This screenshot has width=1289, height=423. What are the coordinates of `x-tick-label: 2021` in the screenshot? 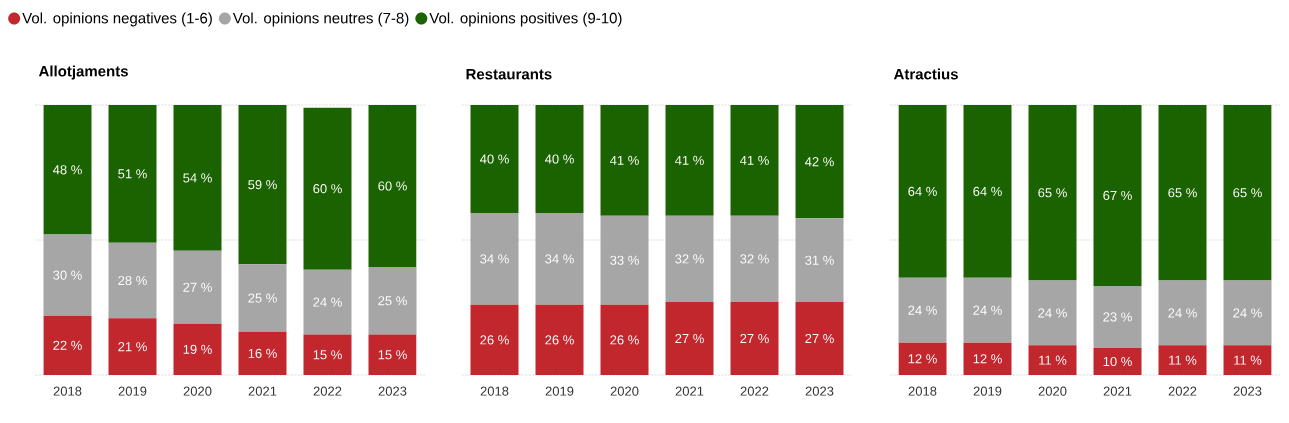 It's located at (262, 391).